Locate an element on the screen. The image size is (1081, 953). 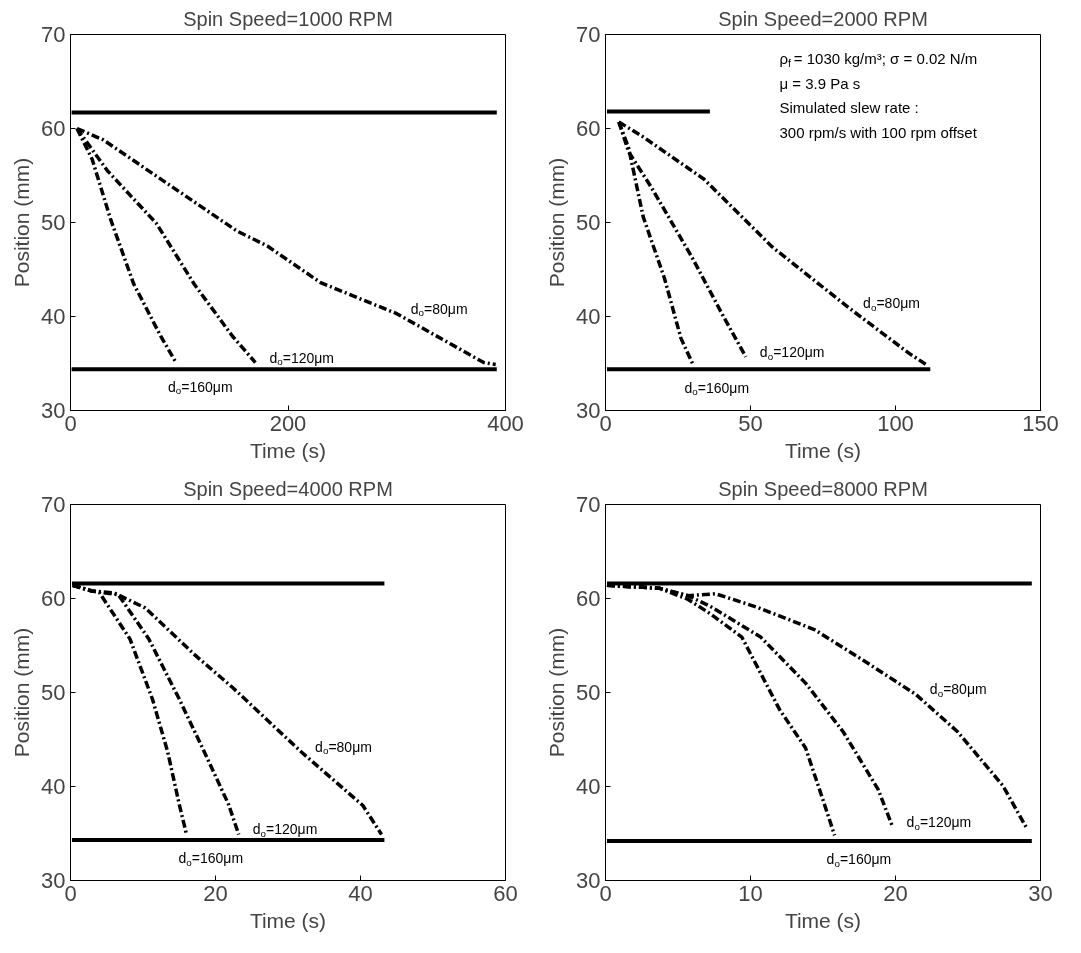
x-tick-label: 50 is located at coordinates (750, 423).